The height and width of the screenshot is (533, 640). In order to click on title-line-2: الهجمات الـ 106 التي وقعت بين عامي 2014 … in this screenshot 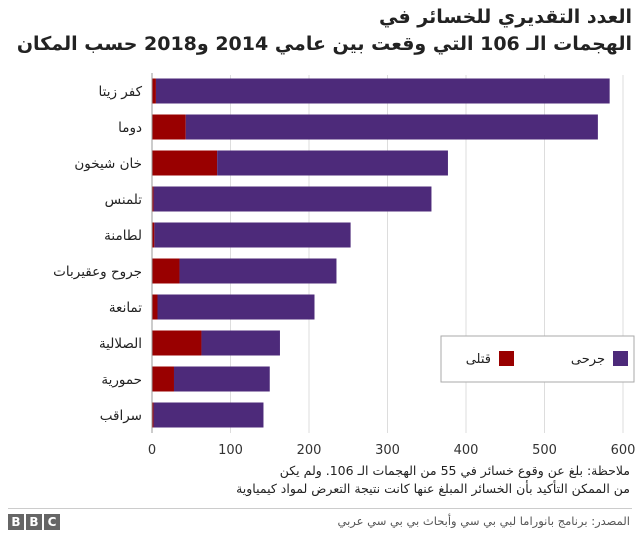, I will do `click(324, 44)`.